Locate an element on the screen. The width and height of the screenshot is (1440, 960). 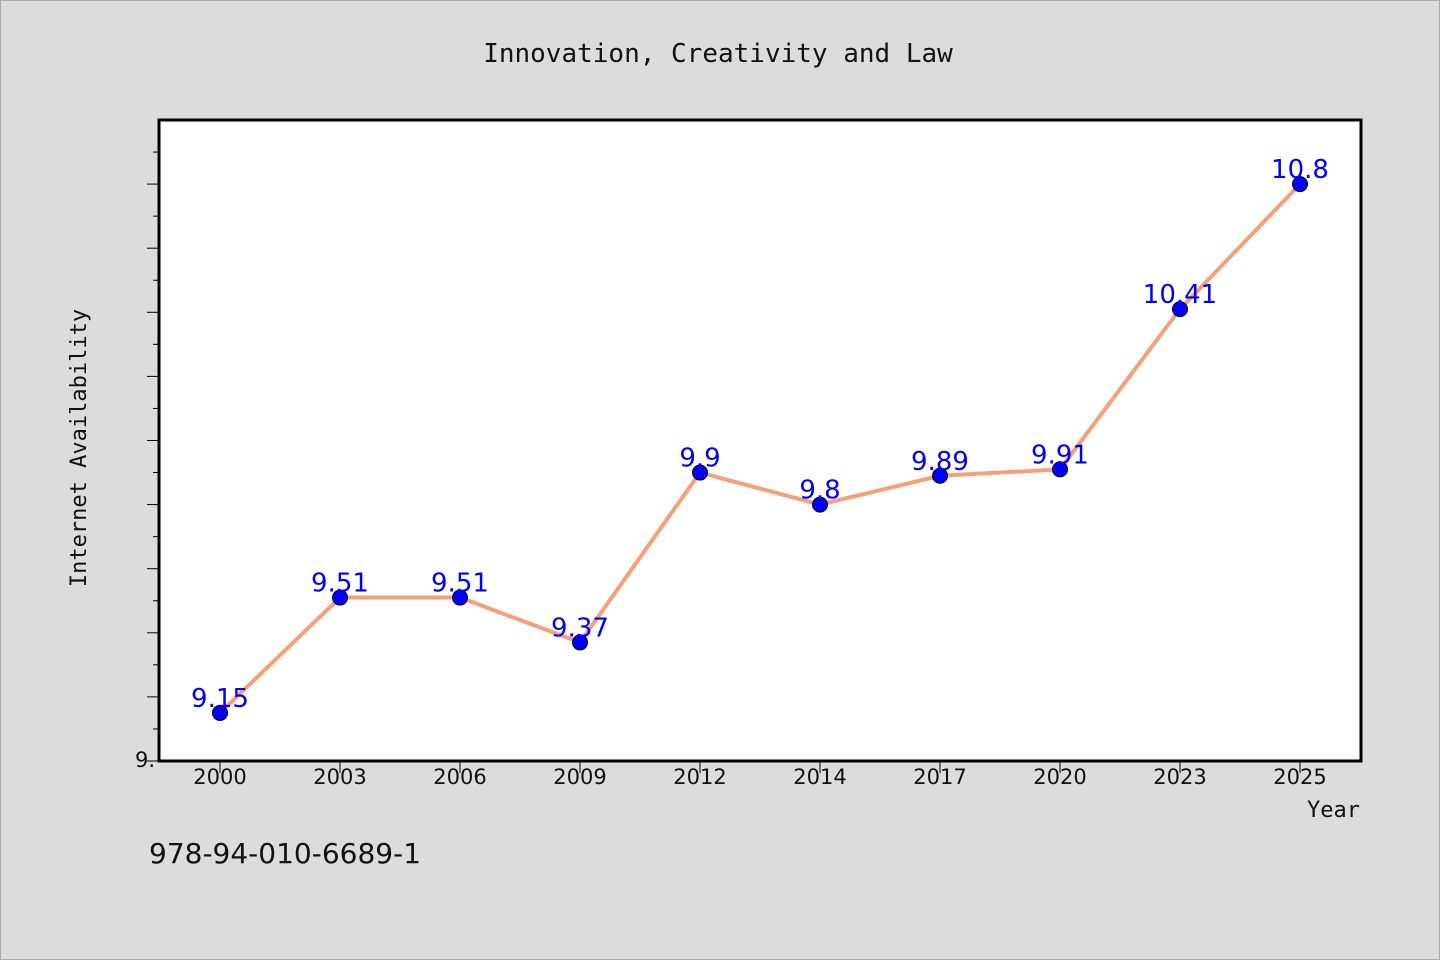
isbn-footer: 978-94-010-6689-1 is located at coordinates (285, 853).